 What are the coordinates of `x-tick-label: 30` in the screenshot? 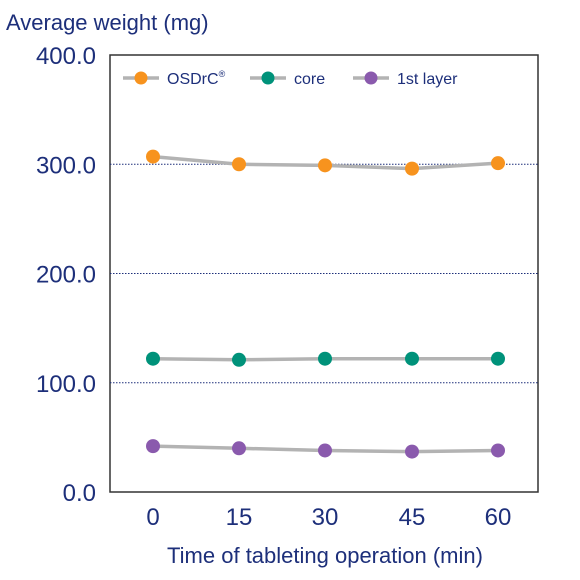 It's located at (325, 517).